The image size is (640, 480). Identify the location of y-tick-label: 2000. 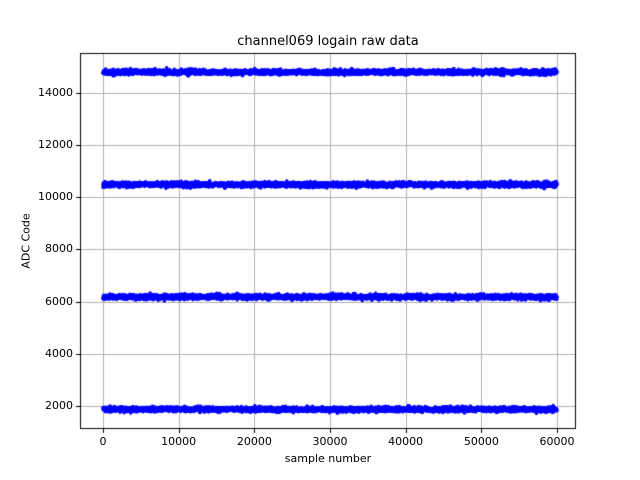
(59, 405).